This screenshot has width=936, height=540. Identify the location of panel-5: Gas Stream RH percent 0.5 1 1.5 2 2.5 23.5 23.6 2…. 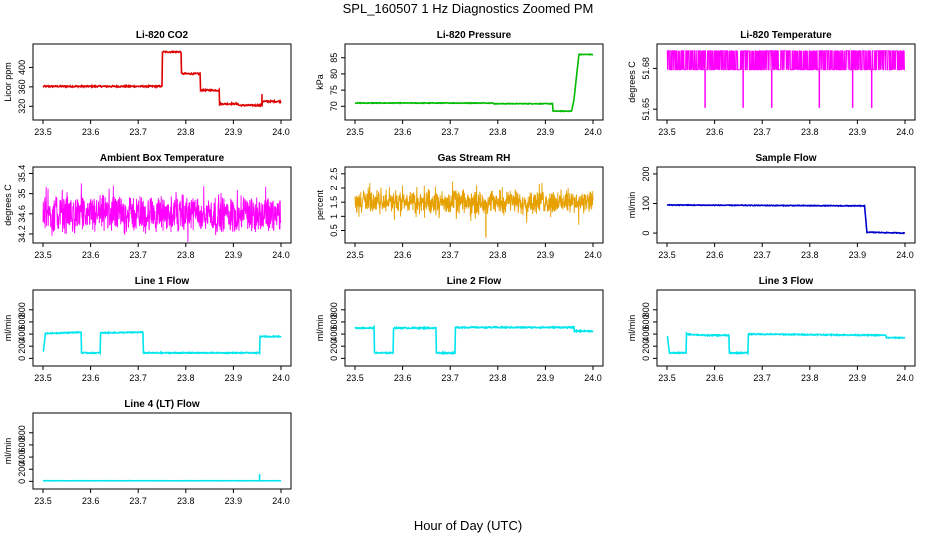
(459, 206).